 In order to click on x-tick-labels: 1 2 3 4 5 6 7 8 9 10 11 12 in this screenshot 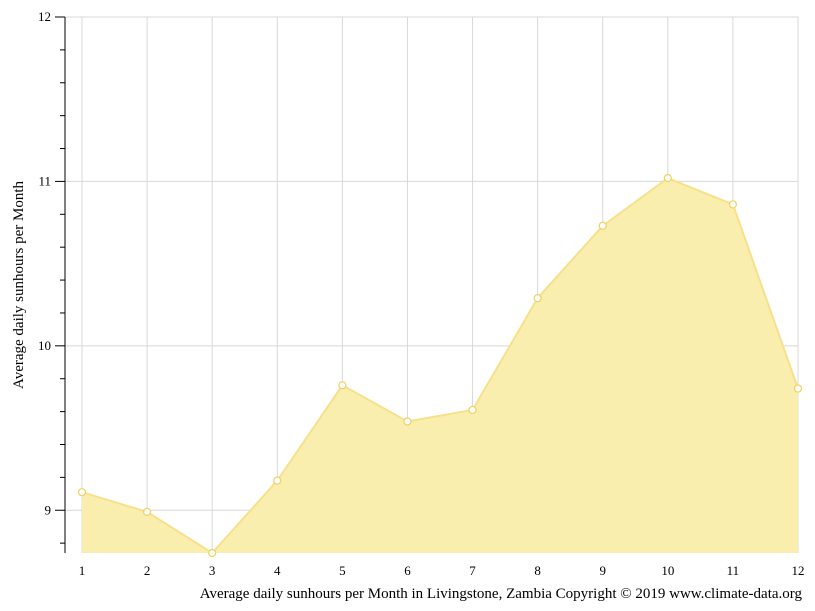, I will do `click(442, 570)`.